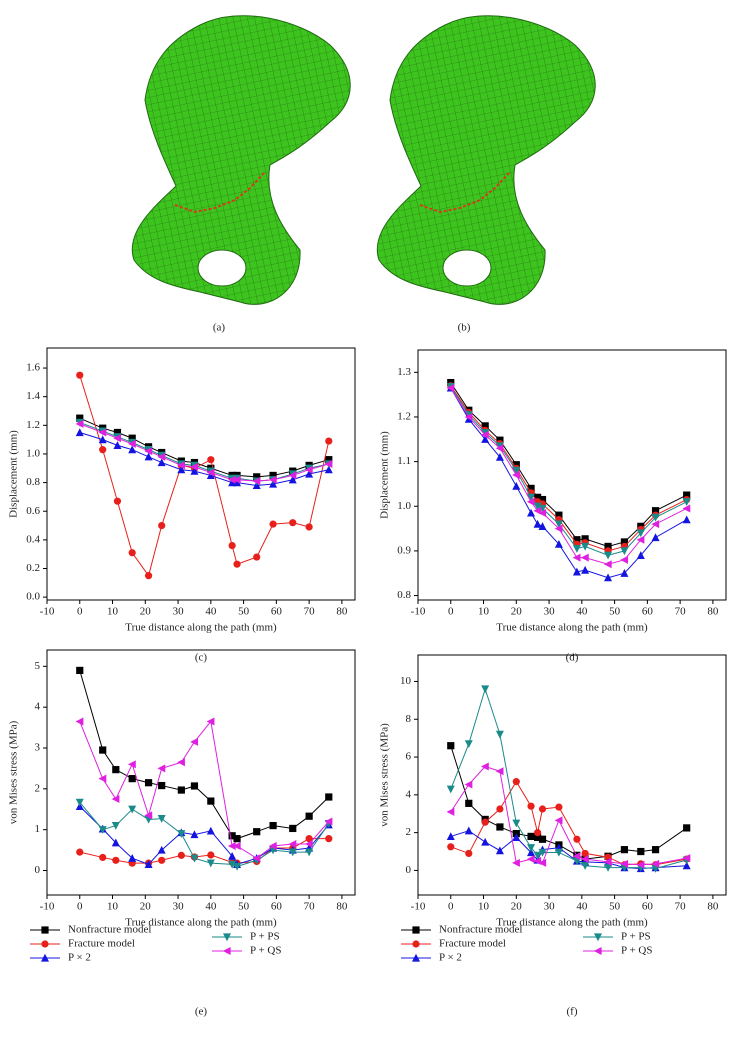 This screenshot has height=1054, width=735. I want to click on x-tick-label: 40, so click(211, 612).